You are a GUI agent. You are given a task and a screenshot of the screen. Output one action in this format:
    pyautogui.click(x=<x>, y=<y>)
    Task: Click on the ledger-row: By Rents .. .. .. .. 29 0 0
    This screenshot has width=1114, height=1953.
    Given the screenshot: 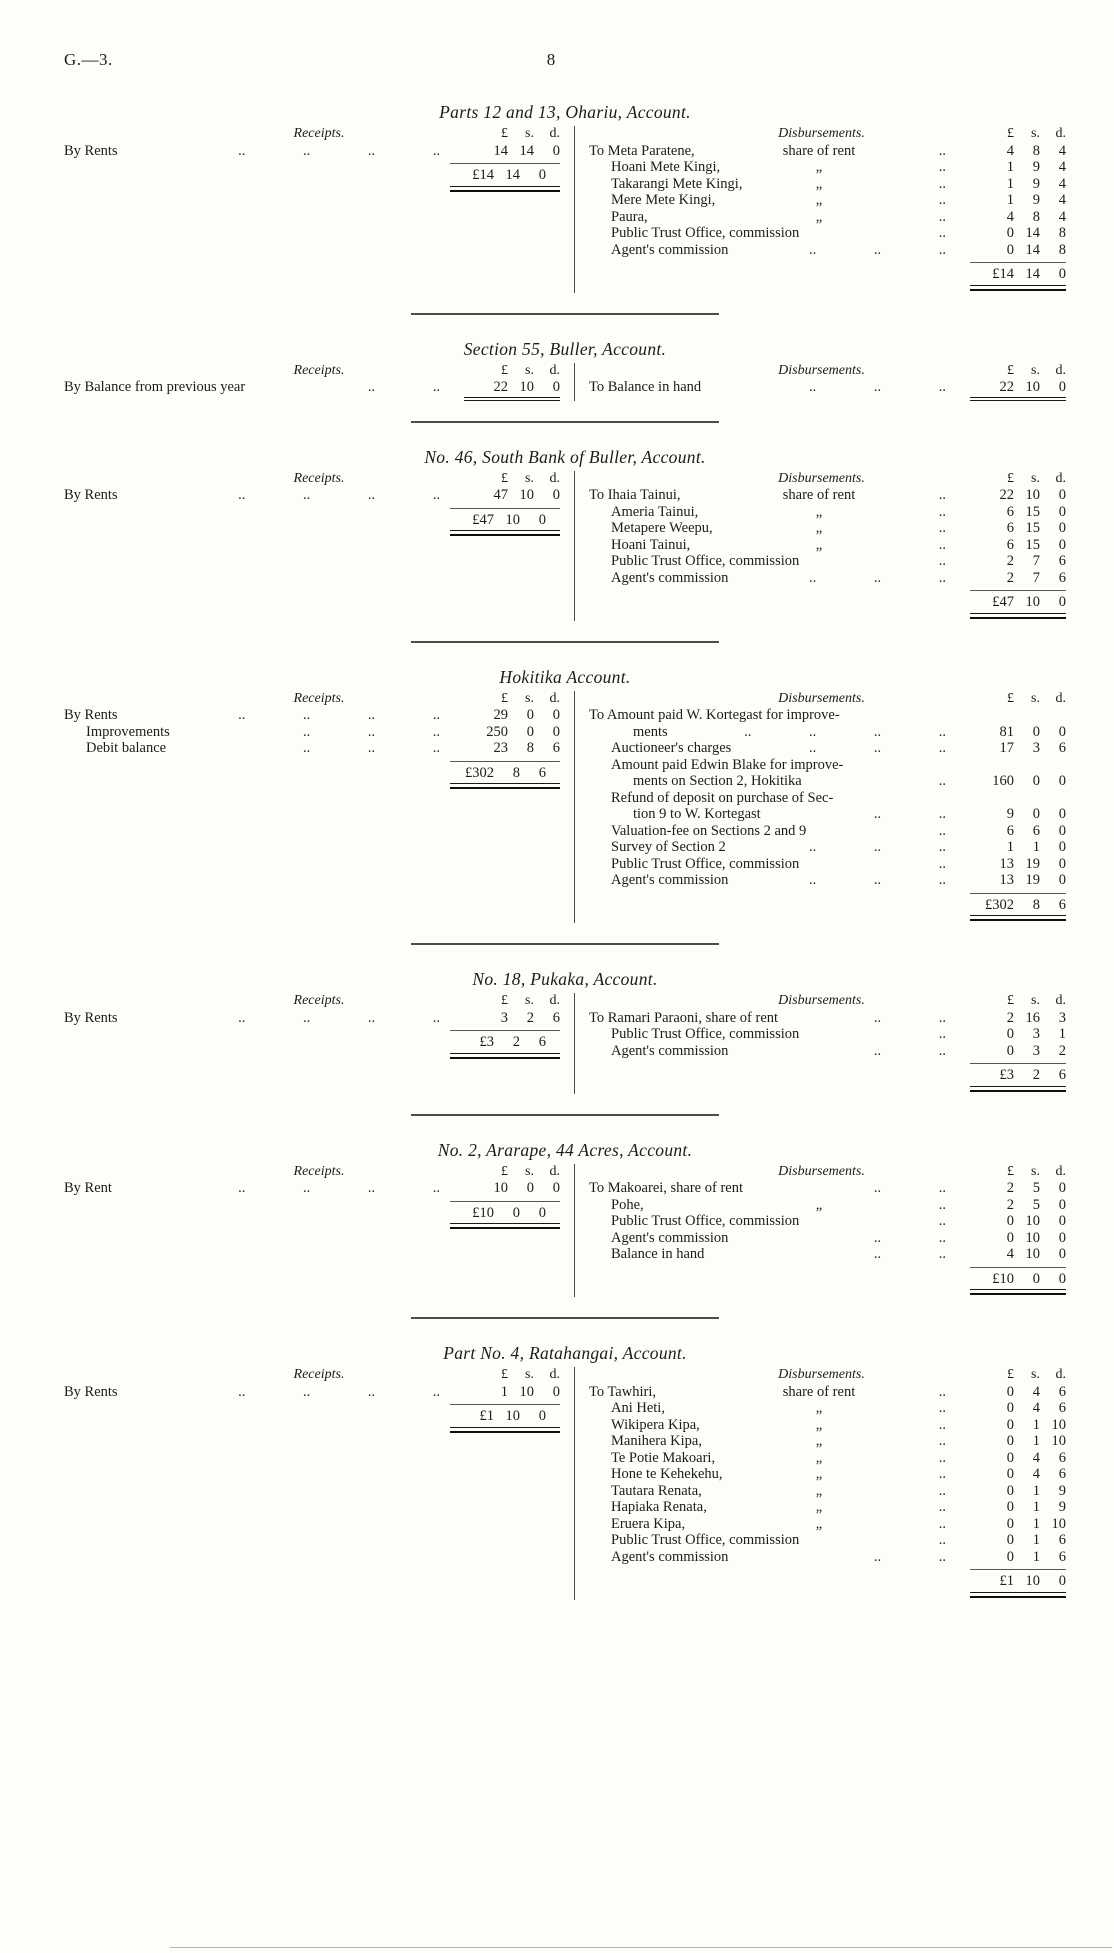 What is the action you would take?
    pyautogui.click(x=319, y=715)
    